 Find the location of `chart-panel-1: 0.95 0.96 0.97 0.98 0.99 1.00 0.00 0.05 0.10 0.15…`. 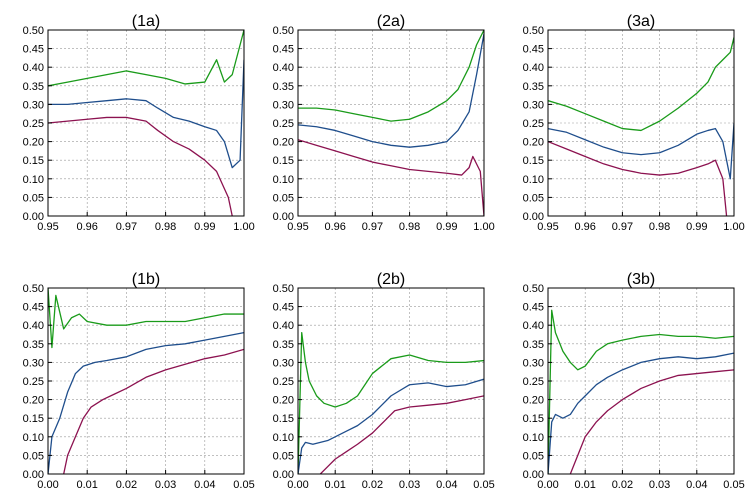

chart-panel-1: 0.95 0.96 0.97 0.98 0.99 1.00 0.00 0.05 0.10 0.15… is located at coordinates (384, 123).